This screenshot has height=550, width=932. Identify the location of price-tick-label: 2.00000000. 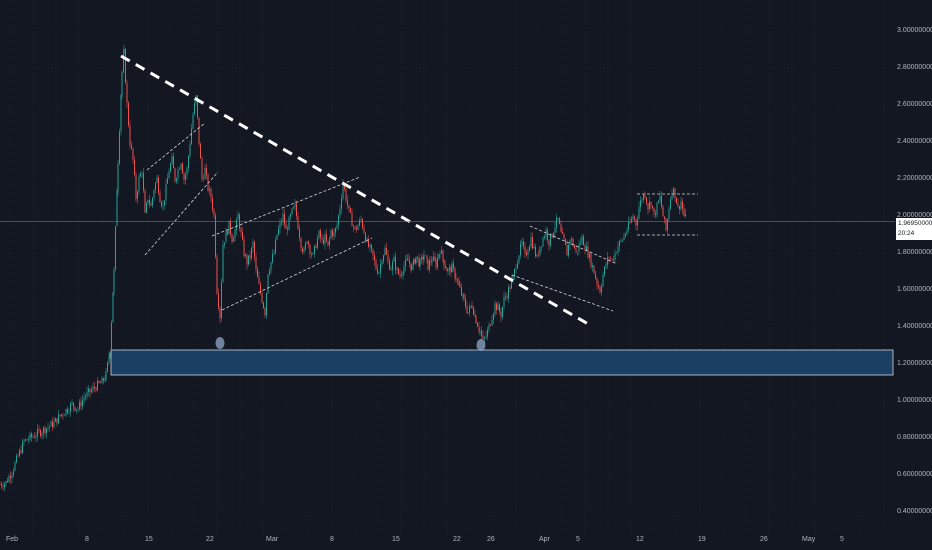
(914, 215).